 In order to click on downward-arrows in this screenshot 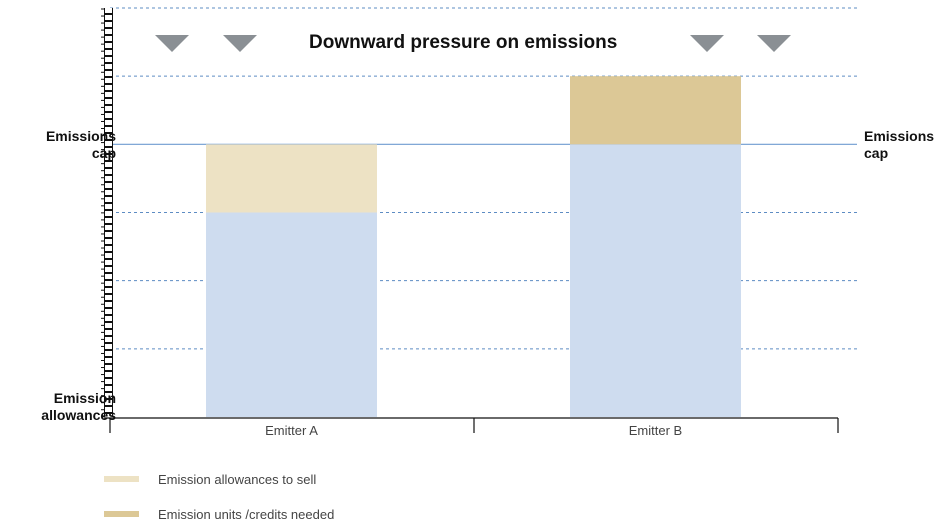, I will do `click(473, 43)`.